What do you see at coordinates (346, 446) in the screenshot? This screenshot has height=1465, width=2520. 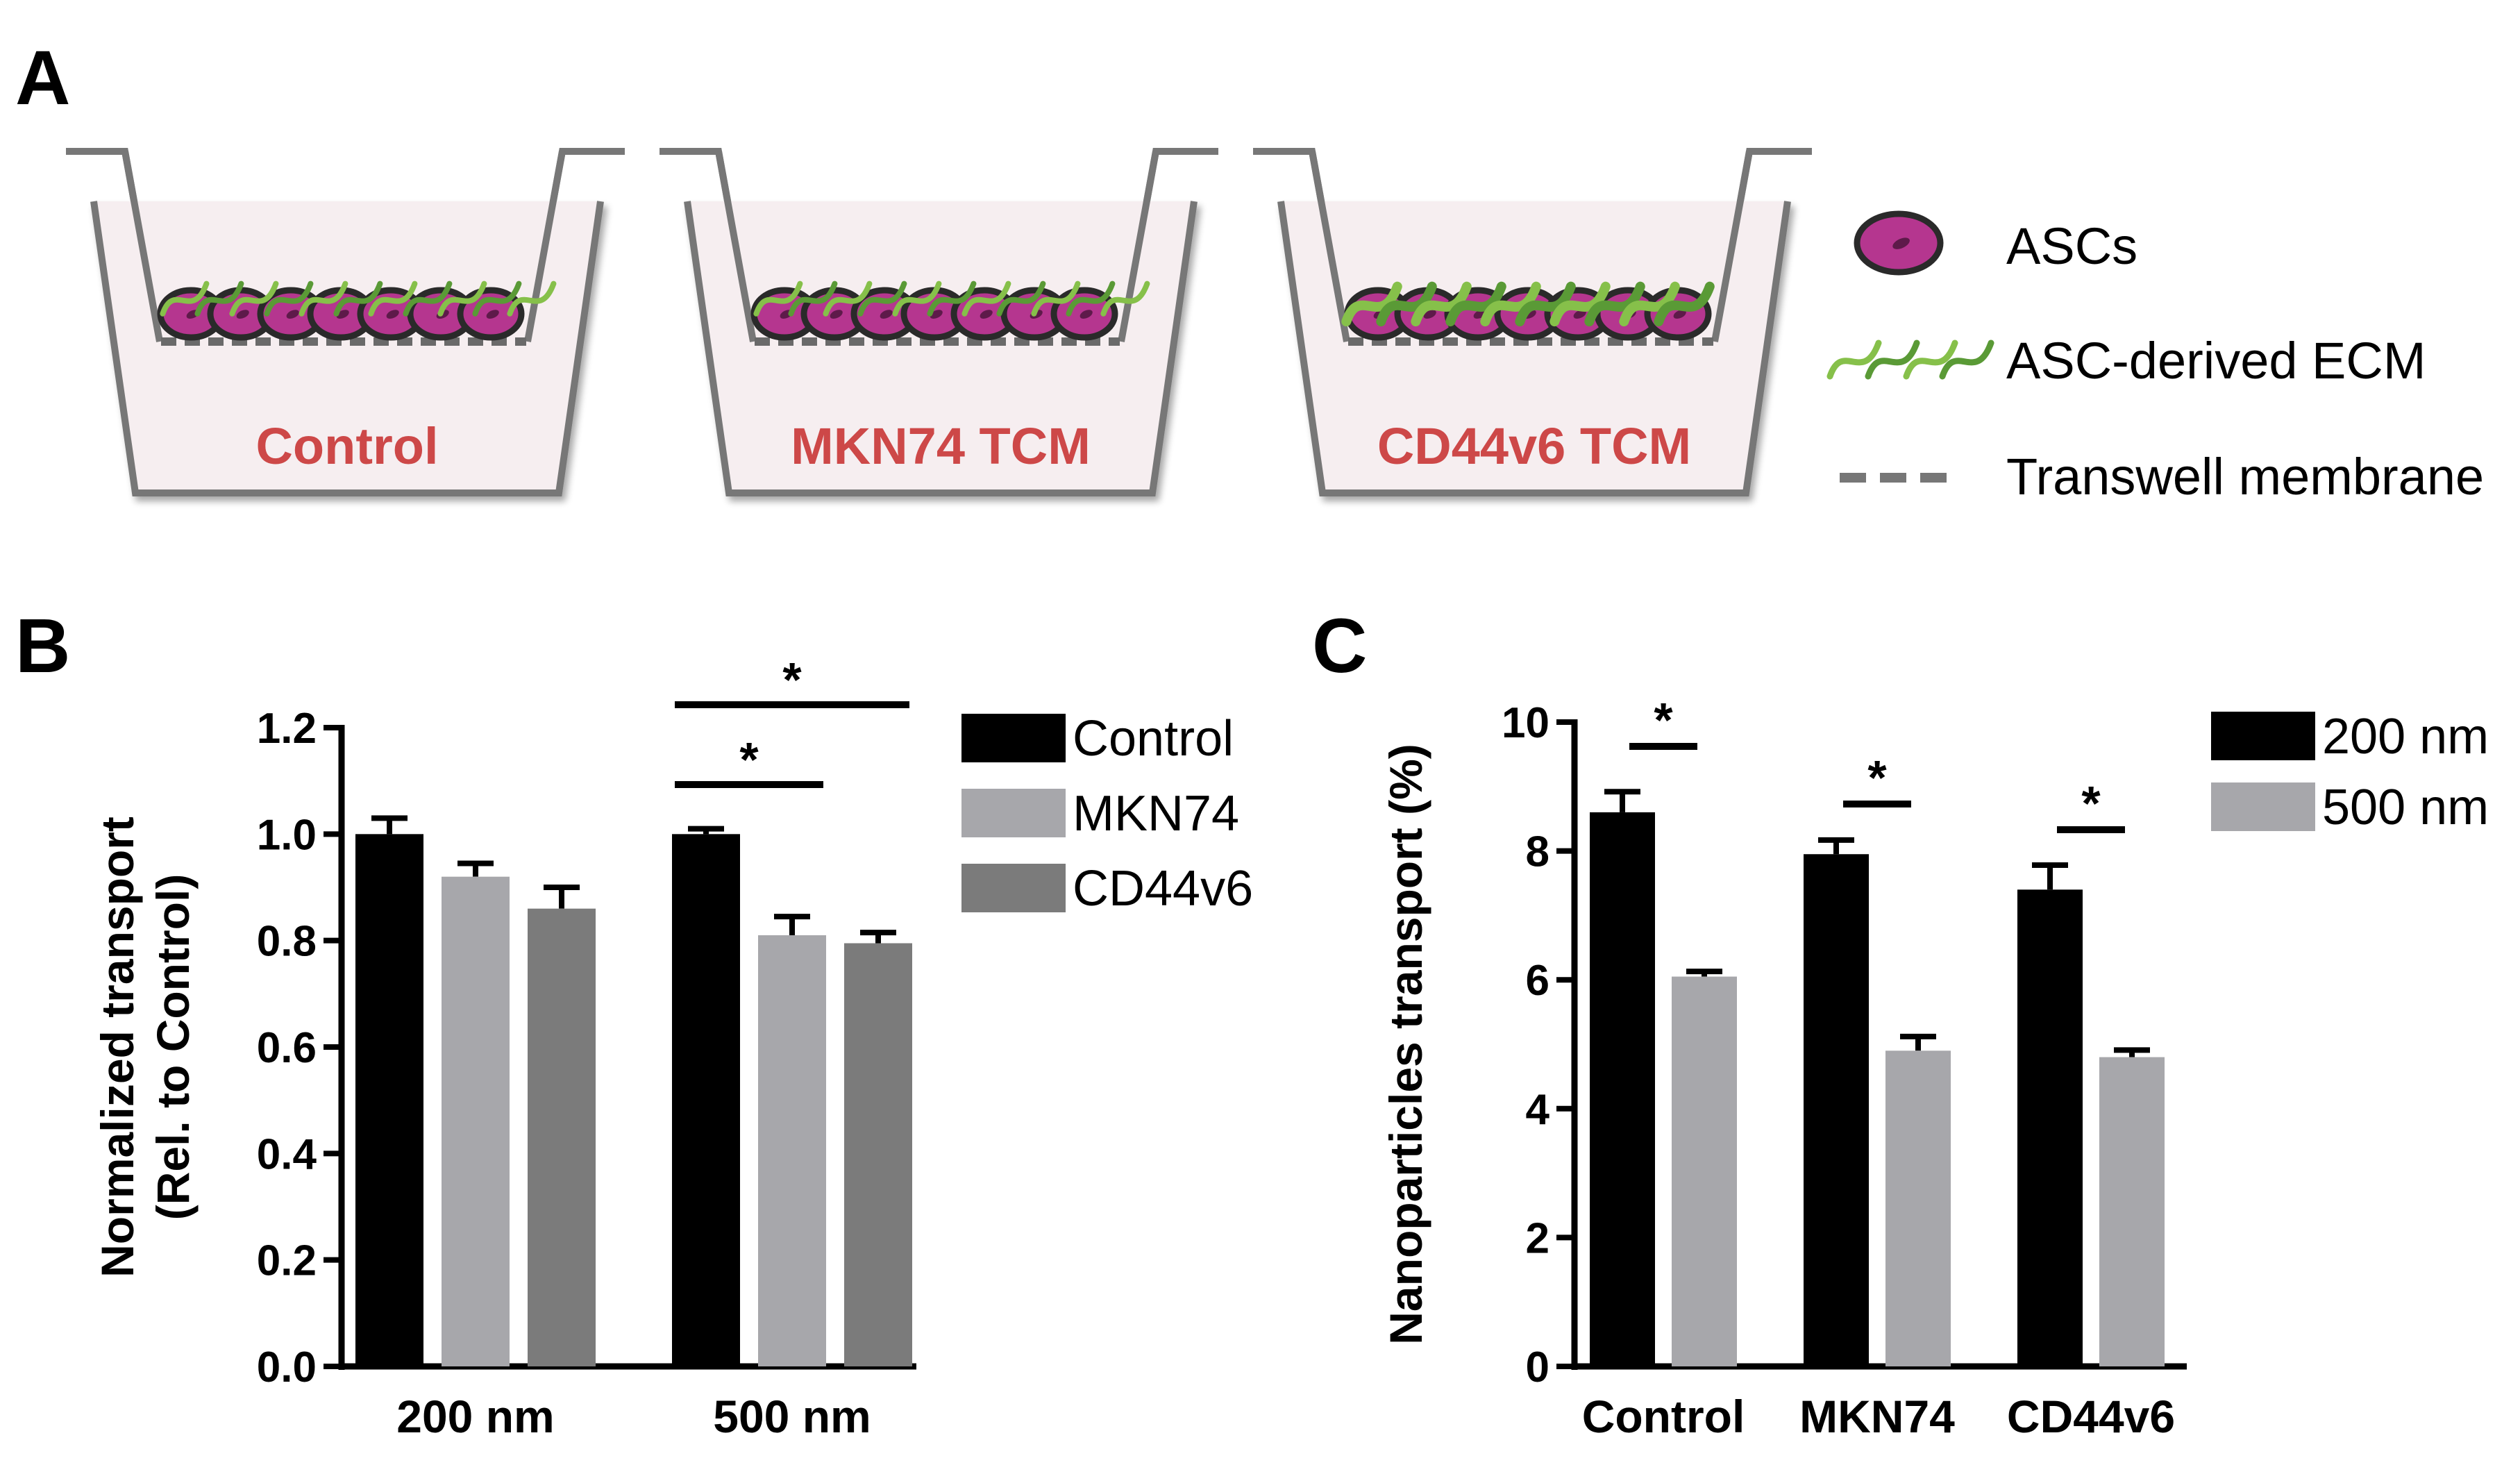 I see `well-label: Control` at bounding box center [346, 446].